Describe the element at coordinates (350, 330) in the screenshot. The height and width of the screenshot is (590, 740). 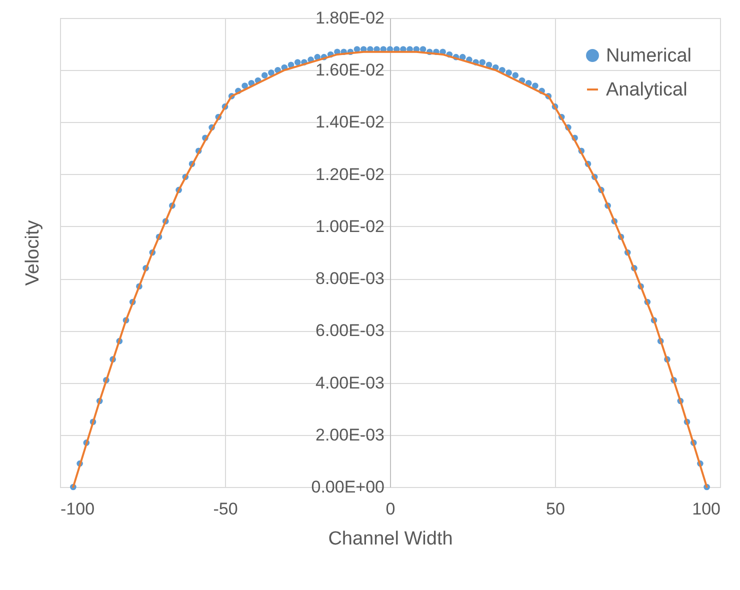
I see `y-tick-label: 6.00E-03` at that location.